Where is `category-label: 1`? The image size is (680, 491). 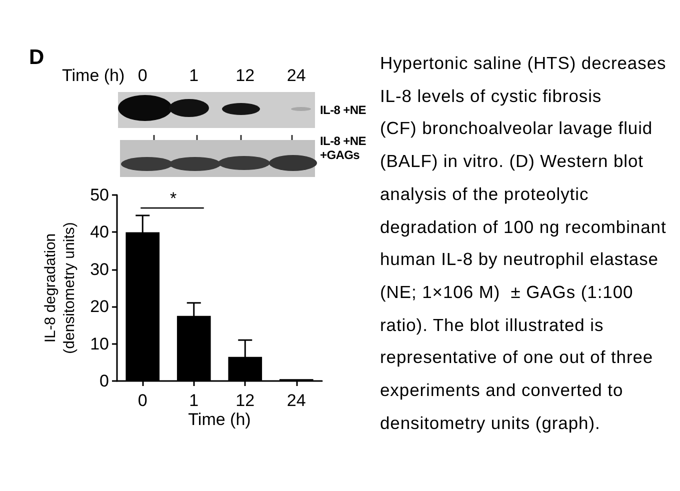 category-label: 1 is located at coordinates (194, 75).